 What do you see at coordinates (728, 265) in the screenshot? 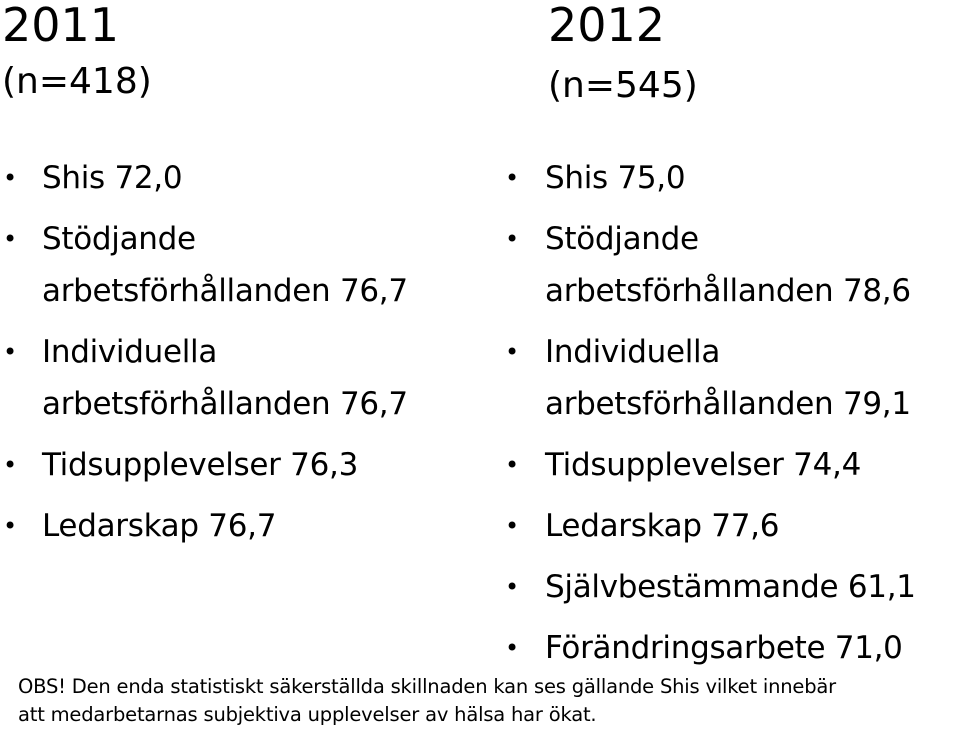
I see `list-item-text: Stödjande arbetsförhållanden 78,6` at bounding box center [728, 265].